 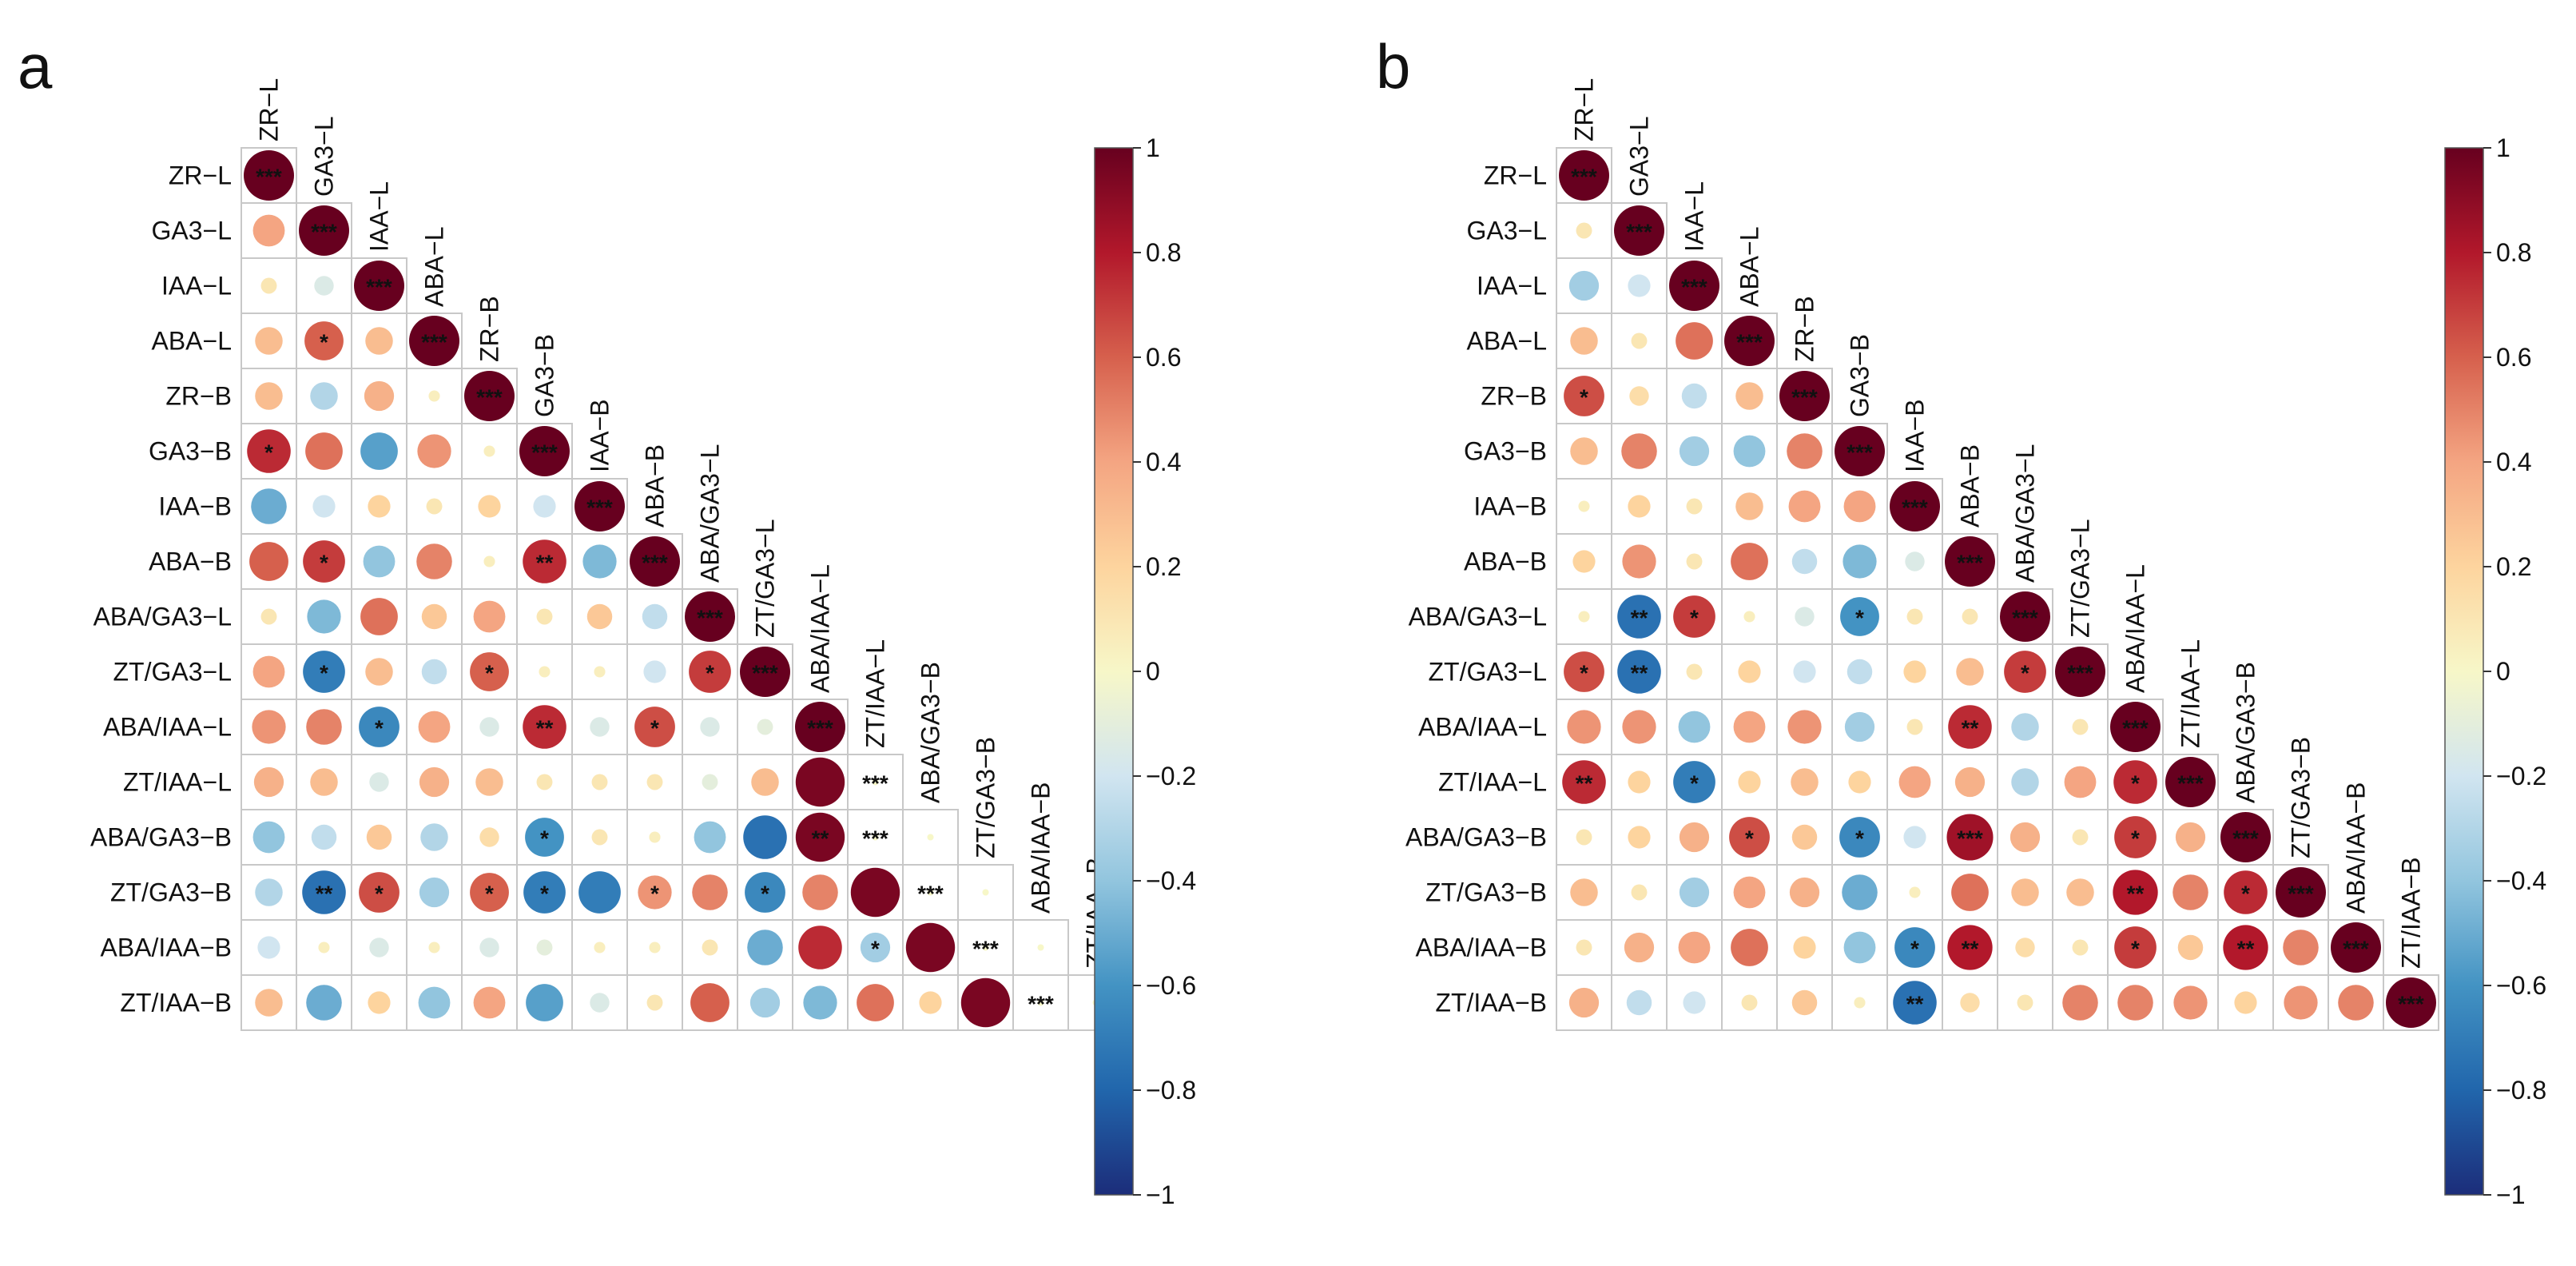 I want to click on column-label: ABA/GA3−L, so click(x=710, y=513).